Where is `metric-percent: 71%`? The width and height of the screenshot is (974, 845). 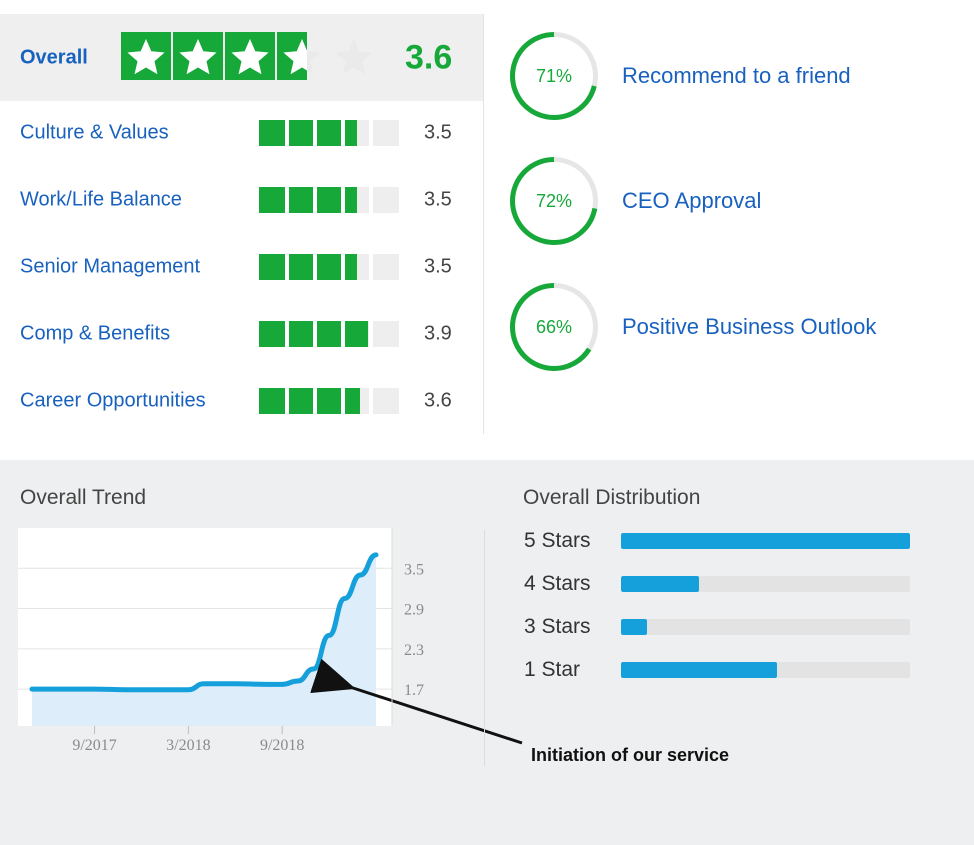
metric-percent: 71% is located at coordinates (554, 76).